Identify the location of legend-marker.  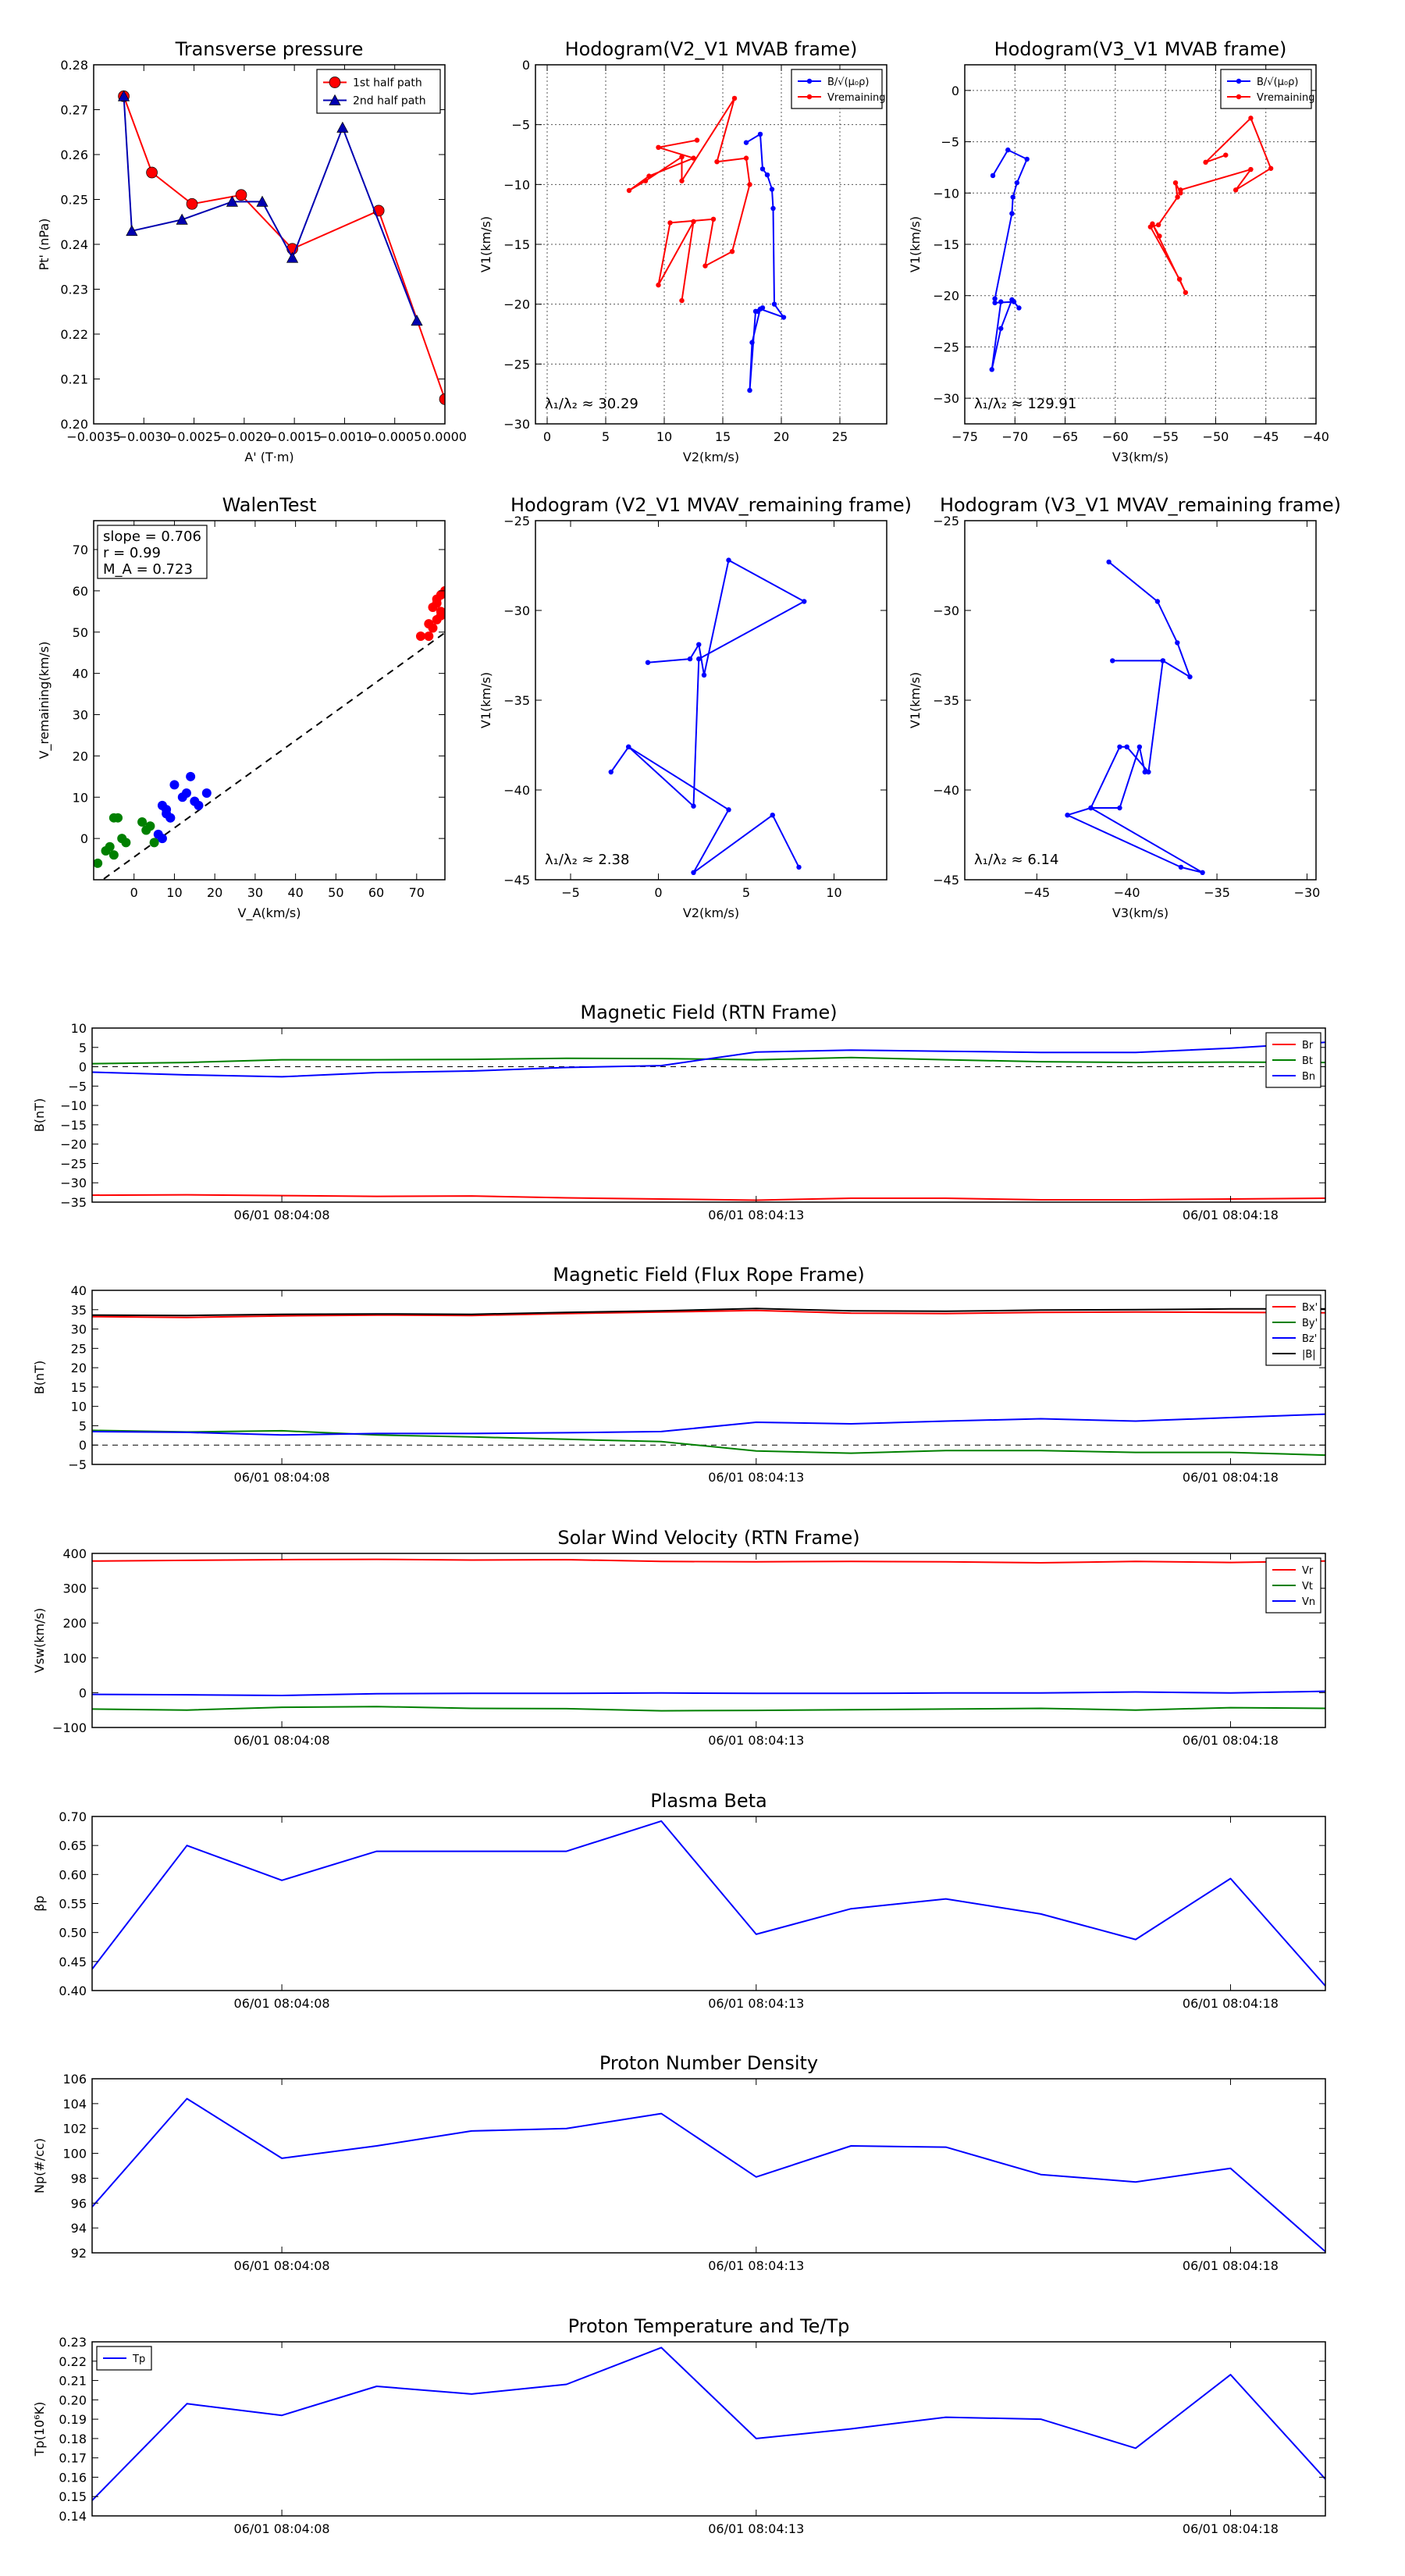
(1239, 81).